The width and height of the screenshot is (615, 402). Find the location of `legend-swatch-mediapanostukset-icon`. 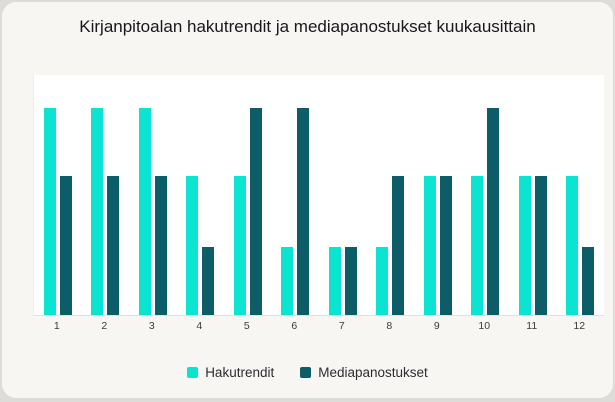

legend-swatch-mediapanostukset-icon is located at coordinates (306, 372).